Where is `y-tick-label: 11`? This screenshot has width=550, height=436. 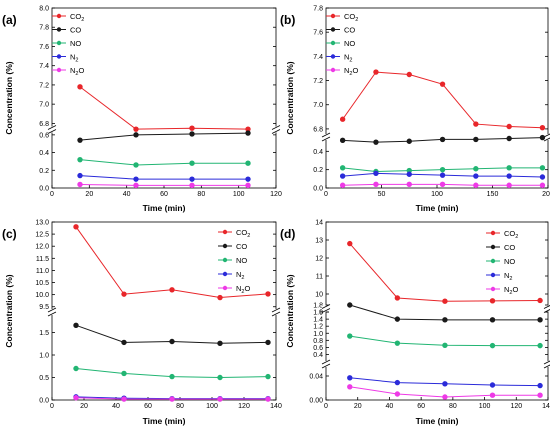
y-tick-label: 11 is located at coordinates (319, 277).